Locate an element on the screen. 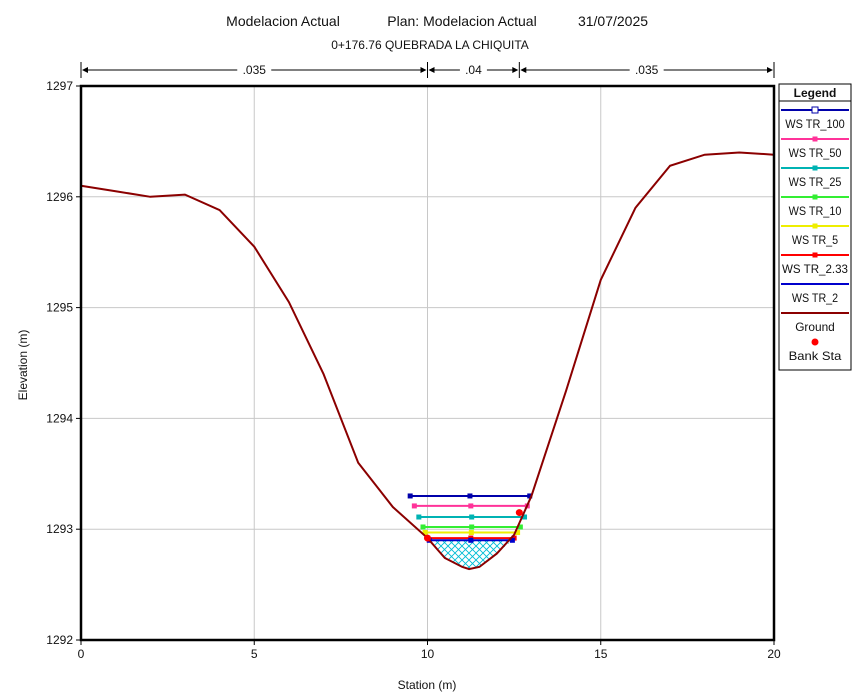 This screenshot has width=855, height=694. y-tick-label: 1296 is located at coordinates (59, 197).